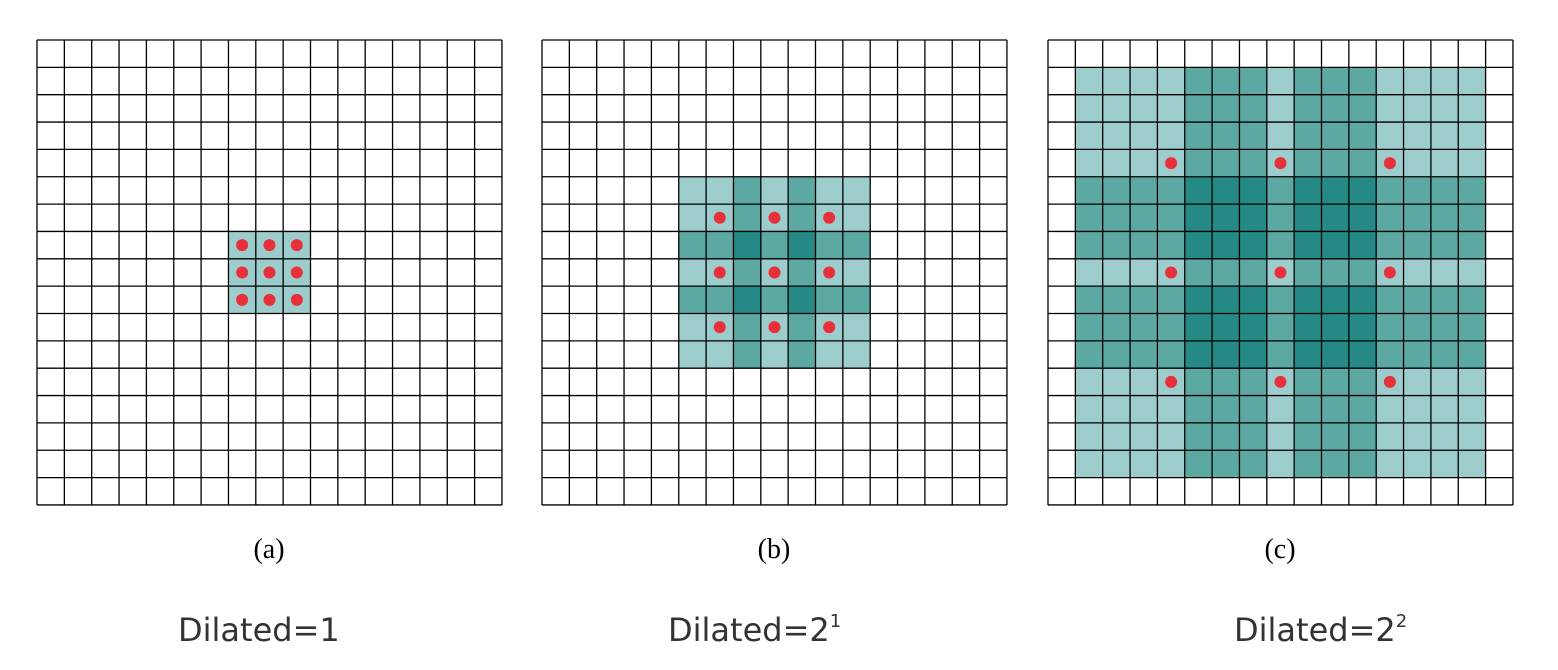  I want to click on caption-c-equals: =, so click(1362, 630).